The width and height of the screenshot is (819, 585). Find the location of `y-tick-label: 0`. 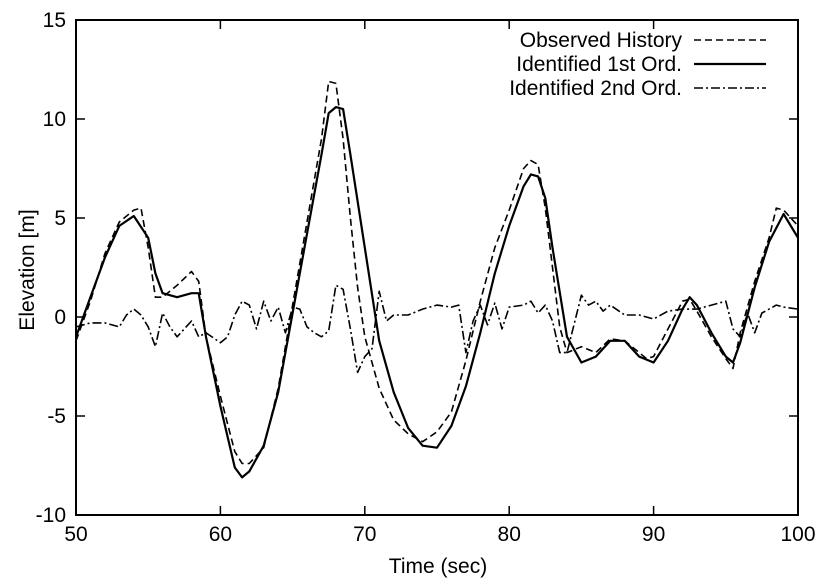

y-tick-label: 0 is located at coordinates (60, 317).